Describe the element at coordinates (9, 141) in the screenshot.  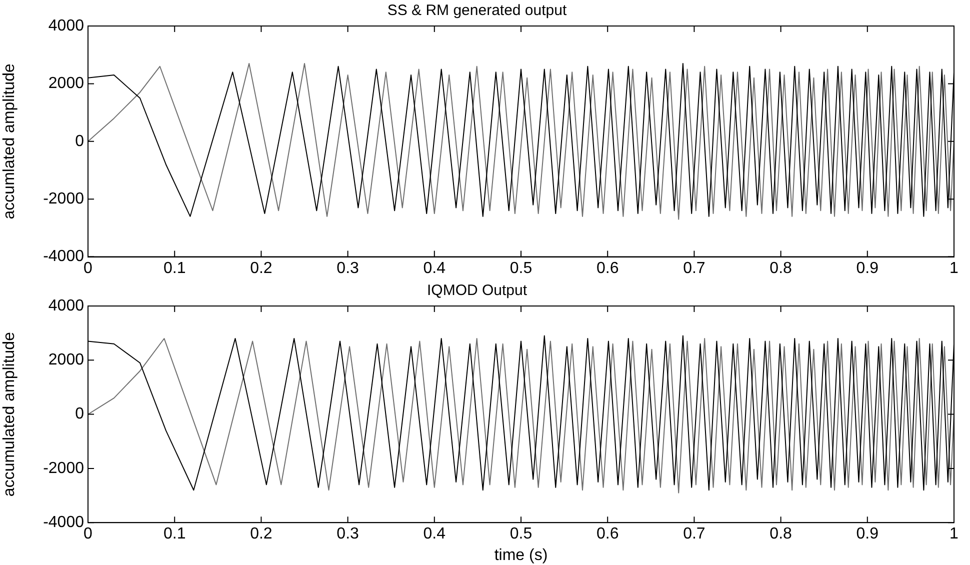
I see `y-axis-title: accumlated amplitude` at that location.